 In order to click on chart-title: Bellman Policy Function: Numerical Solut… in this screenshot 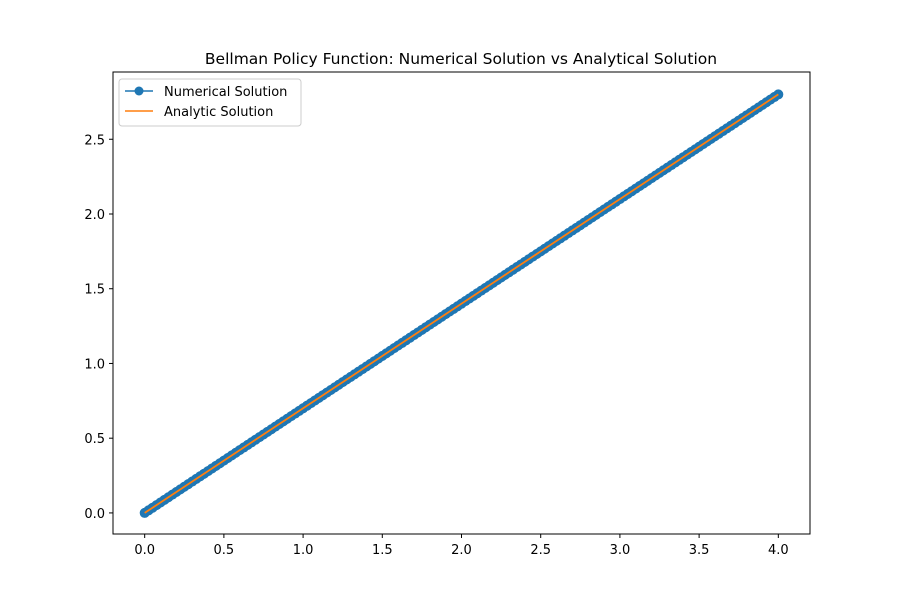, I will do `click(461, 59)`.